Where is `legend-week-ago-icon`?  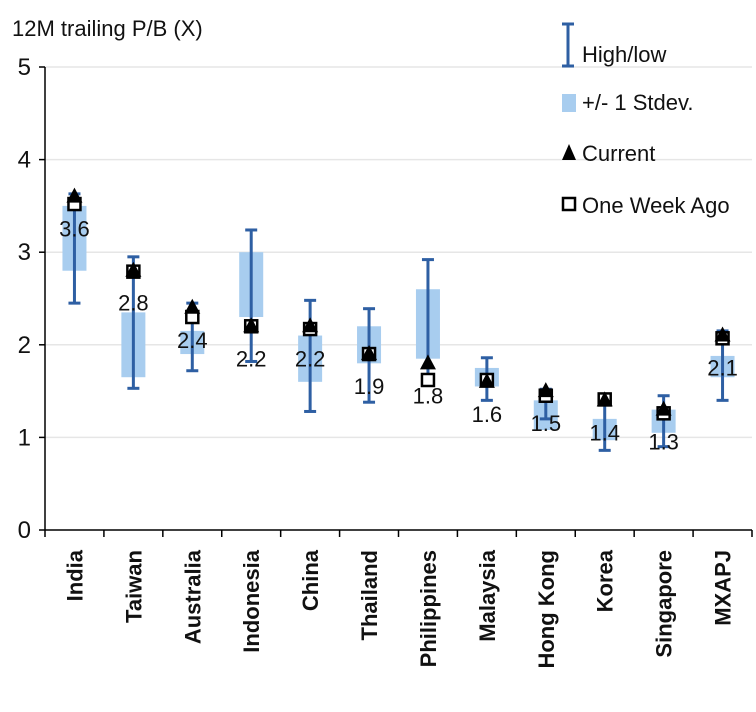 legend-week-ago-icon is located at coordinates (569, 204).